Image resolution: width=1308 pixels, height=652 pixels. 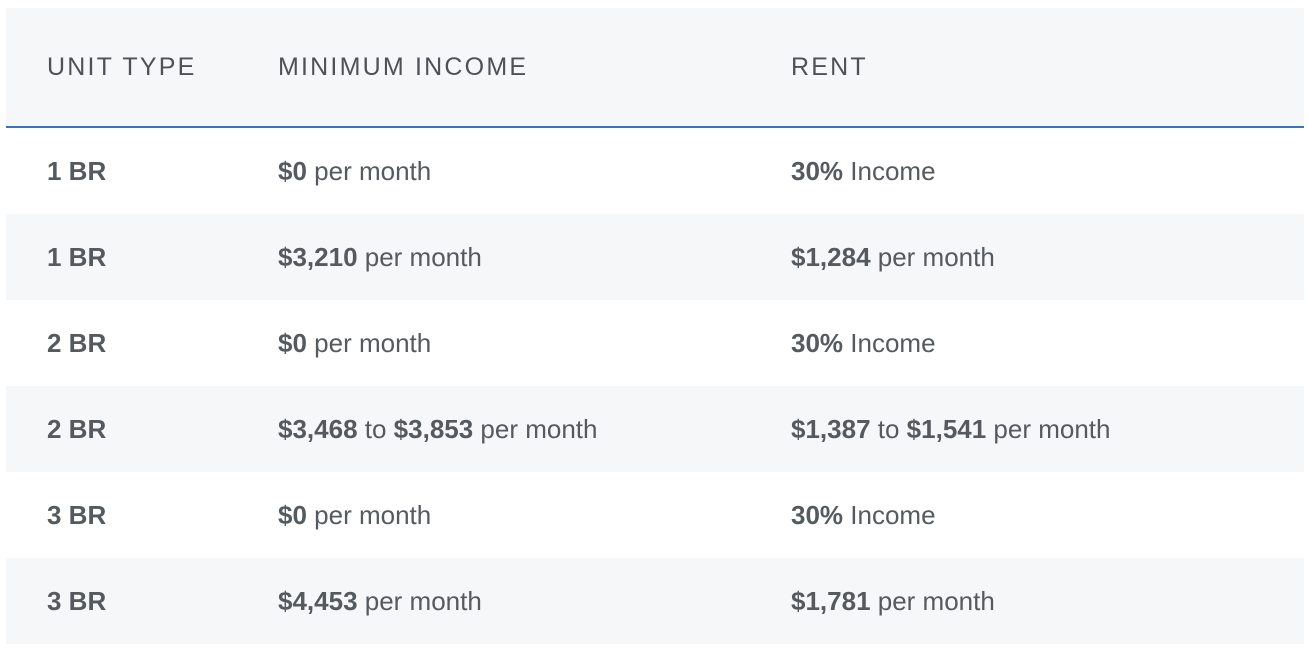 I want to click on income-range-separator: to, so click(x=375, y=428).